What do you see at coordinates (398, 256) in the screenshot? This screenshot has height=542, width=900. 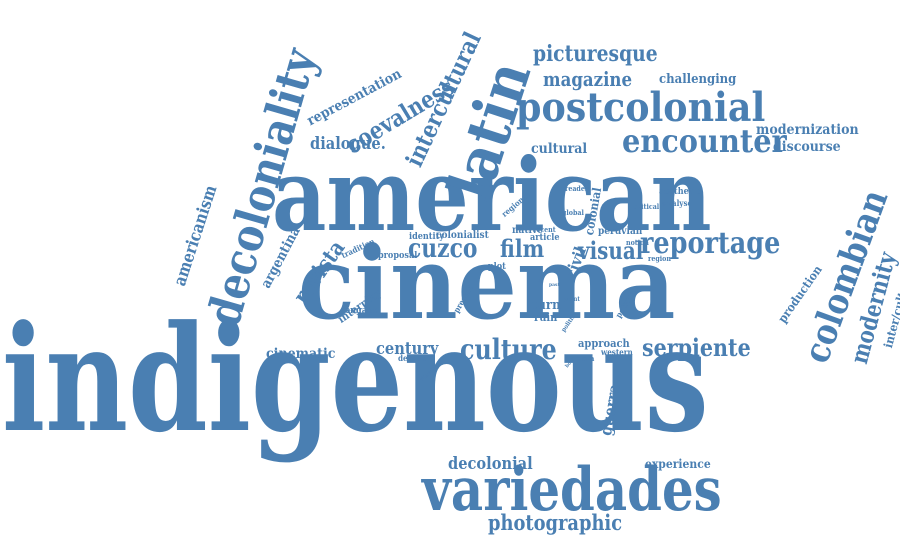 I see `word-proposal: proposal` at bounding box center [398, 256].